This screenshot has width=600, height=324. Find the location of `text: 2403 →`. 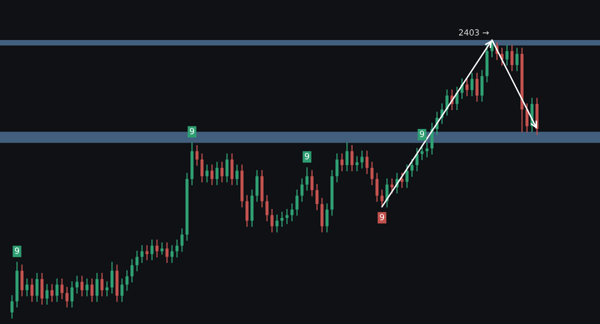

text: 2403 → is located at coordinates (473, 32).